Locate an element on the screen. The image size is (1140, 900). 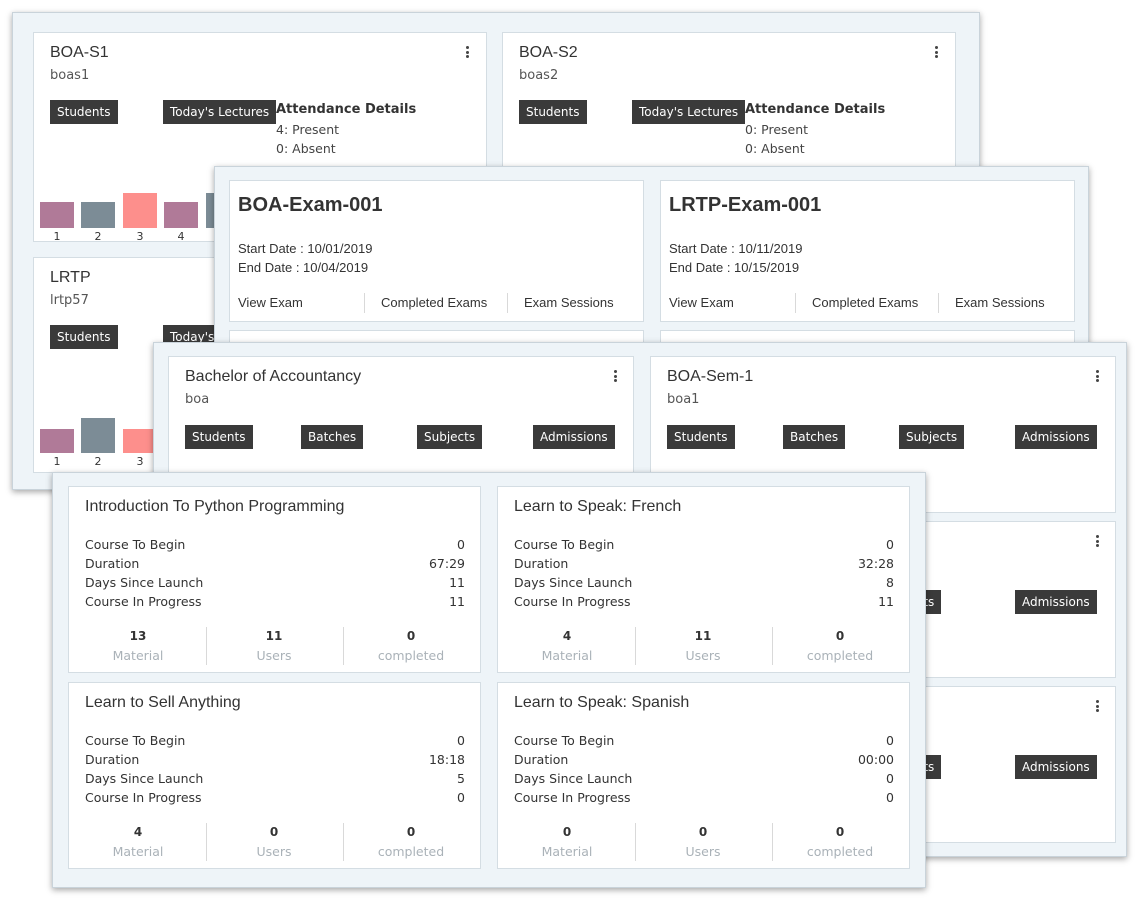
stat-label: Duration is located at coordinates (112, 759).